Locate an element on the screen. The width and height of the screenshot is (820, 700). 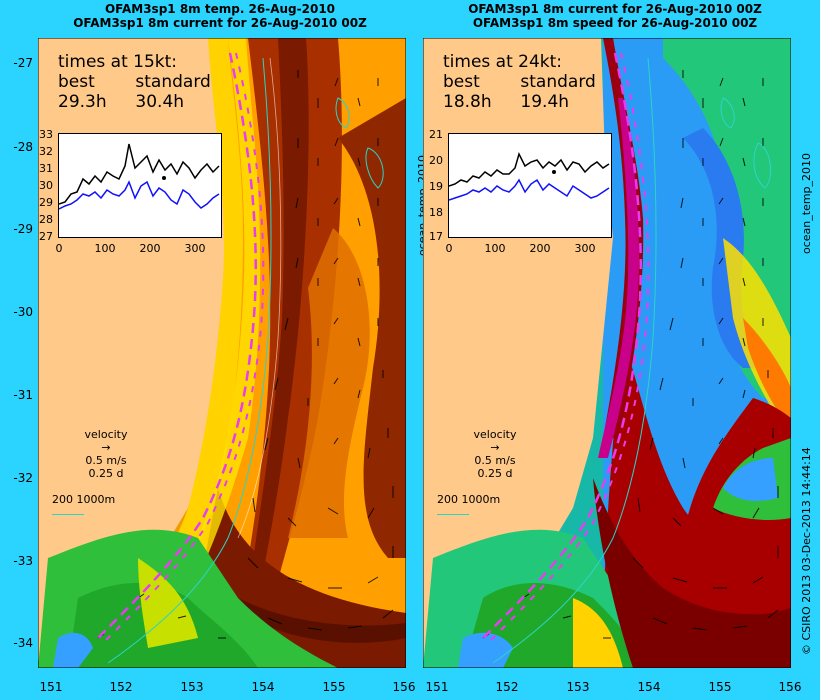
lat-tick: -31 is located at coordinates (23, 395).